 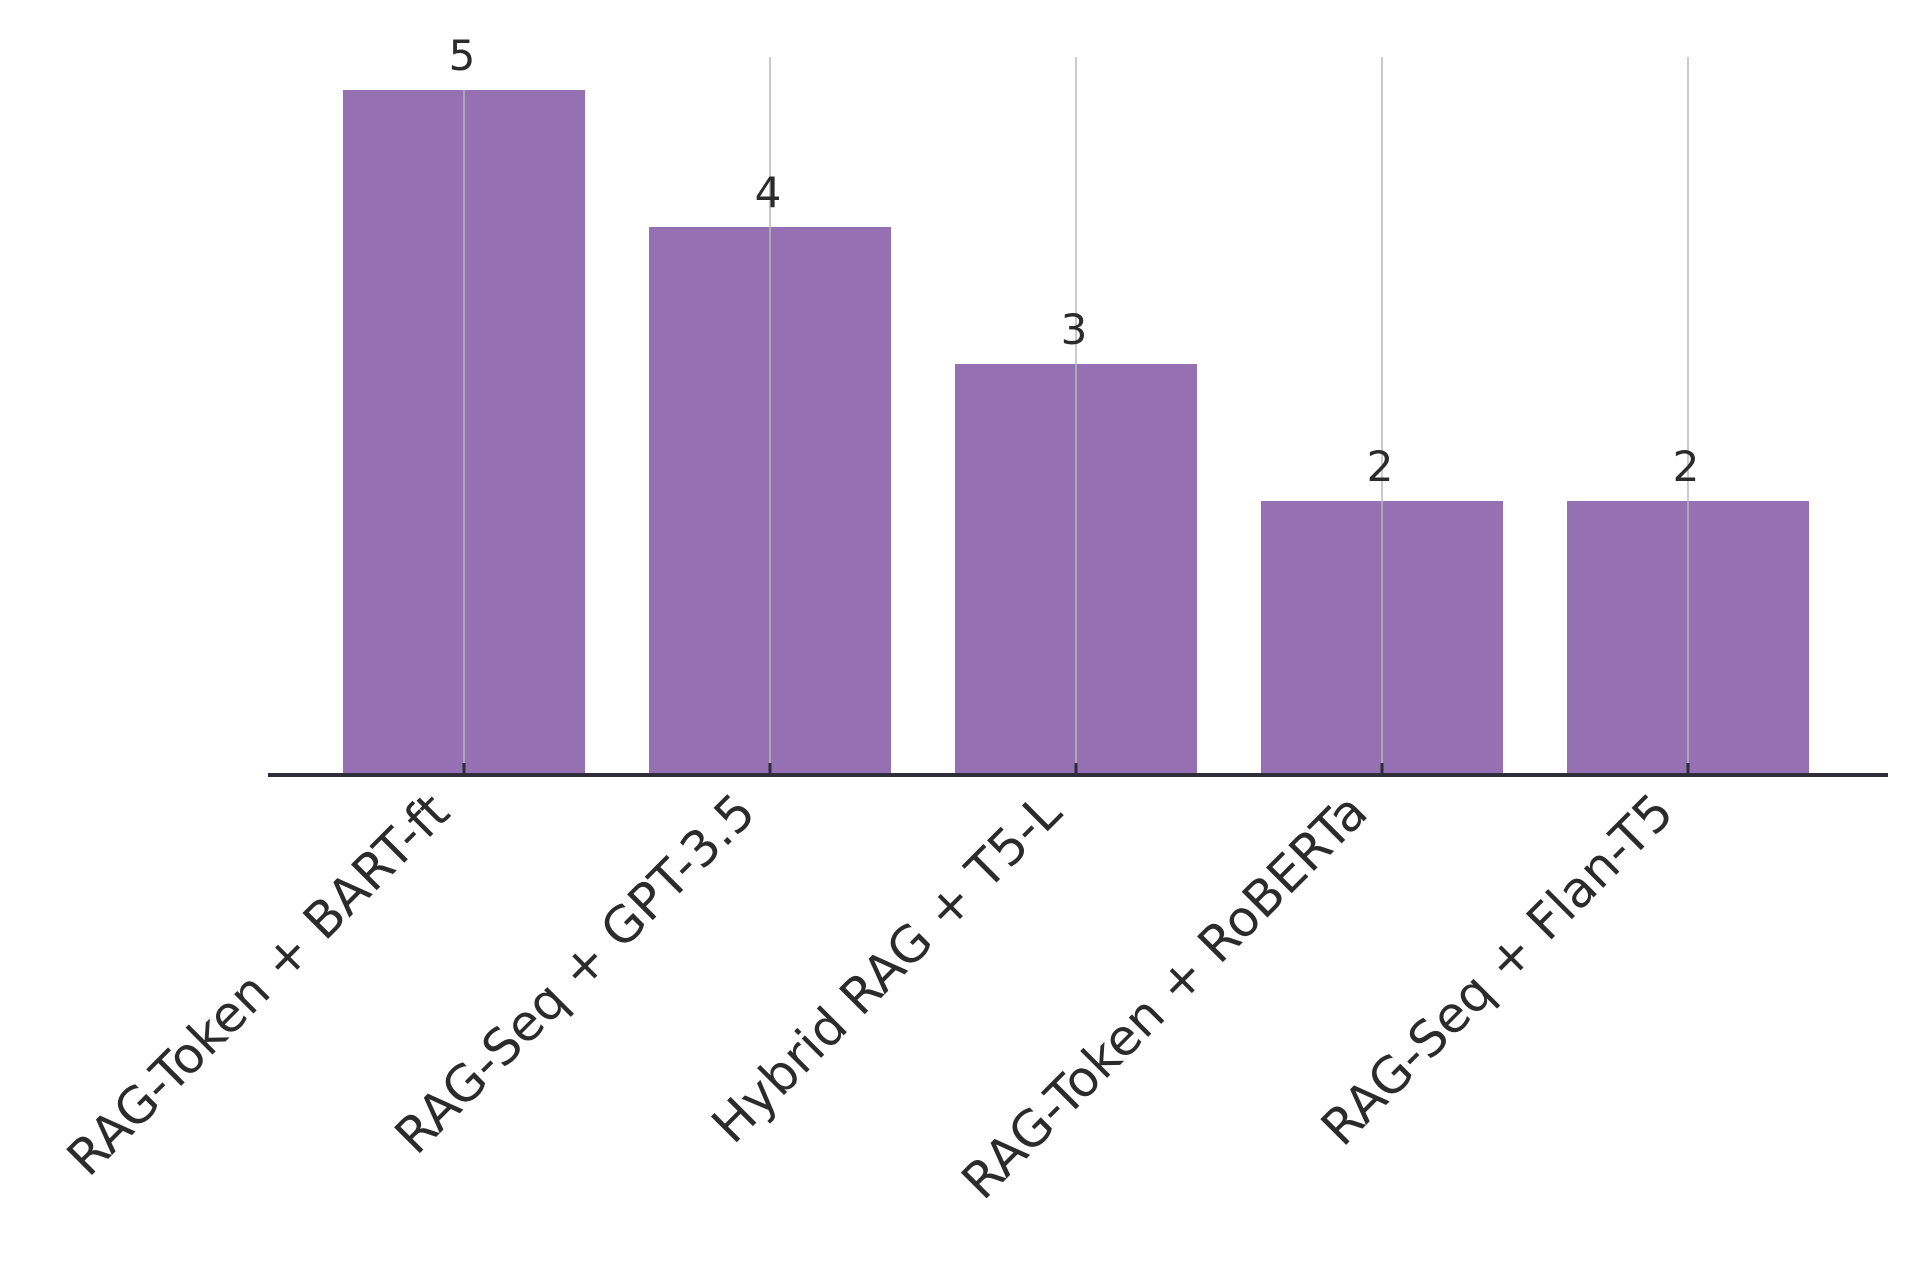 What do you see at coordinates (1074, 329) in the screenshot?
I see `data-label-3: 3` at bounding box center [1074, 329].